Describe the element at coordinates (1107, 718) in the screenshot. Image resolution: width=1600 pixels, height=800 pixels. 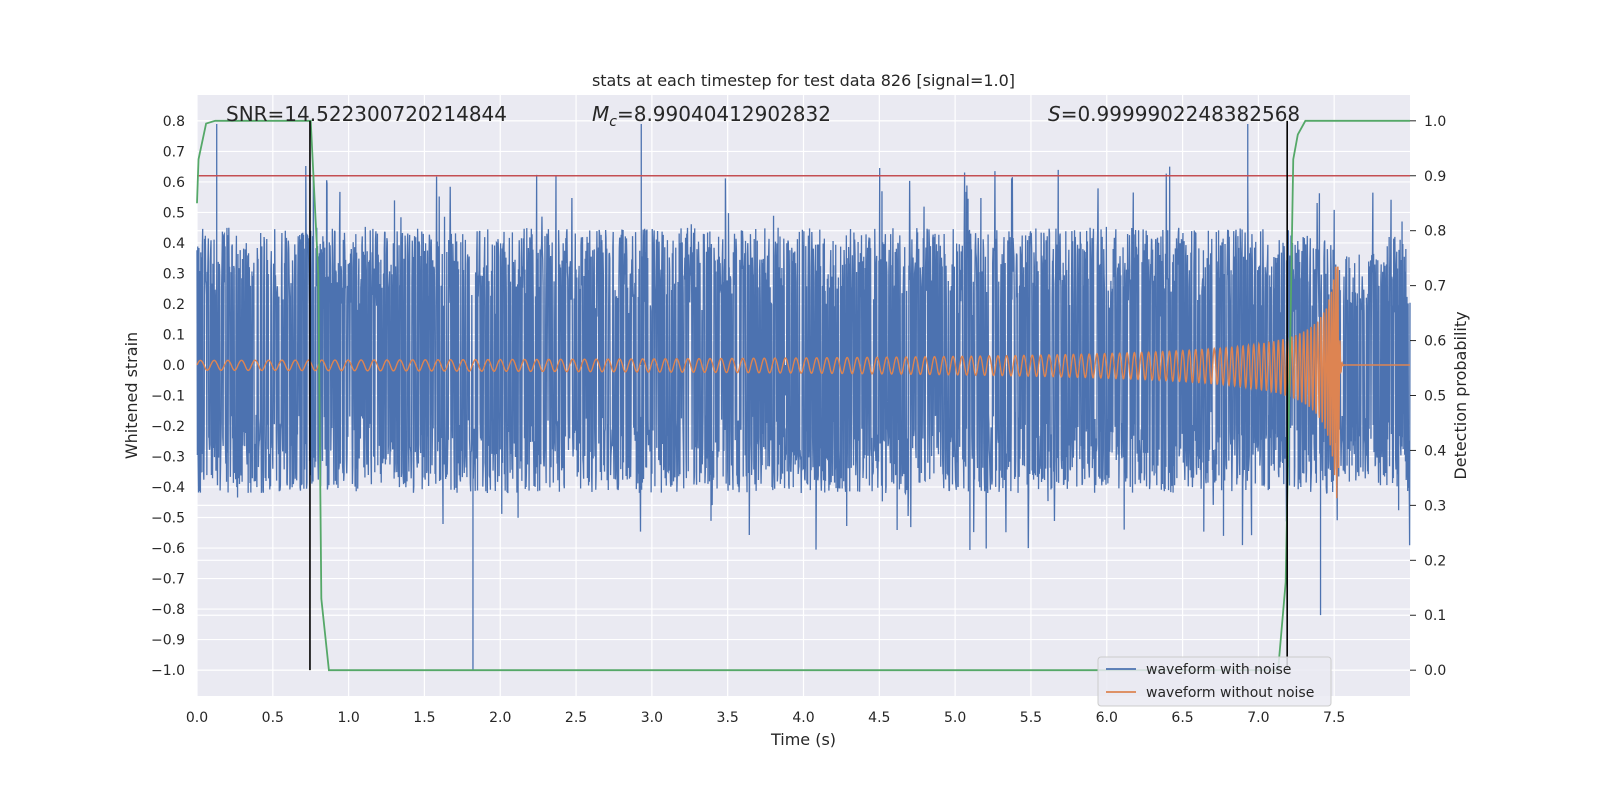
I see `x-tick-label: 6.0` at that location.